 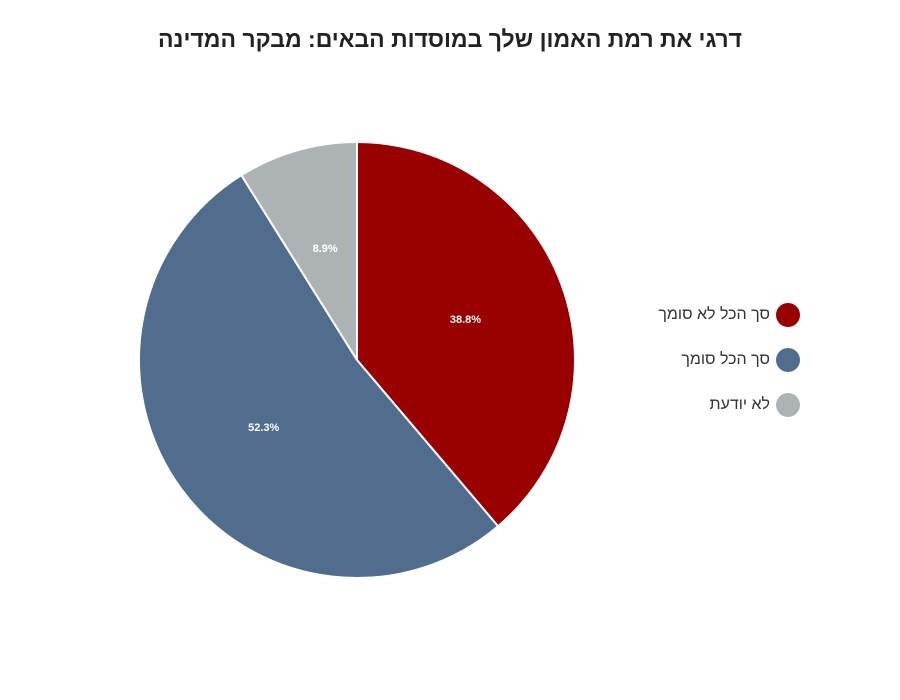 I want to click on legend-item-not-trust: סך הכל לא סומך, so click(x=700, y=315).